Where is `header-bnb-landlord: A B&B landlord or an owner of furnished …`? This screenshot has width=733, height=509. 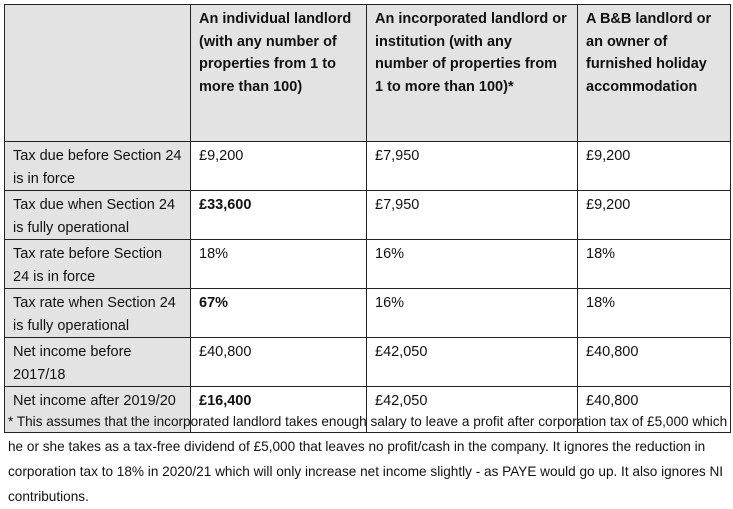 header-bnb-landlord: A B&B landlord or an owner of furnished … is located at coordinates (654, 73).